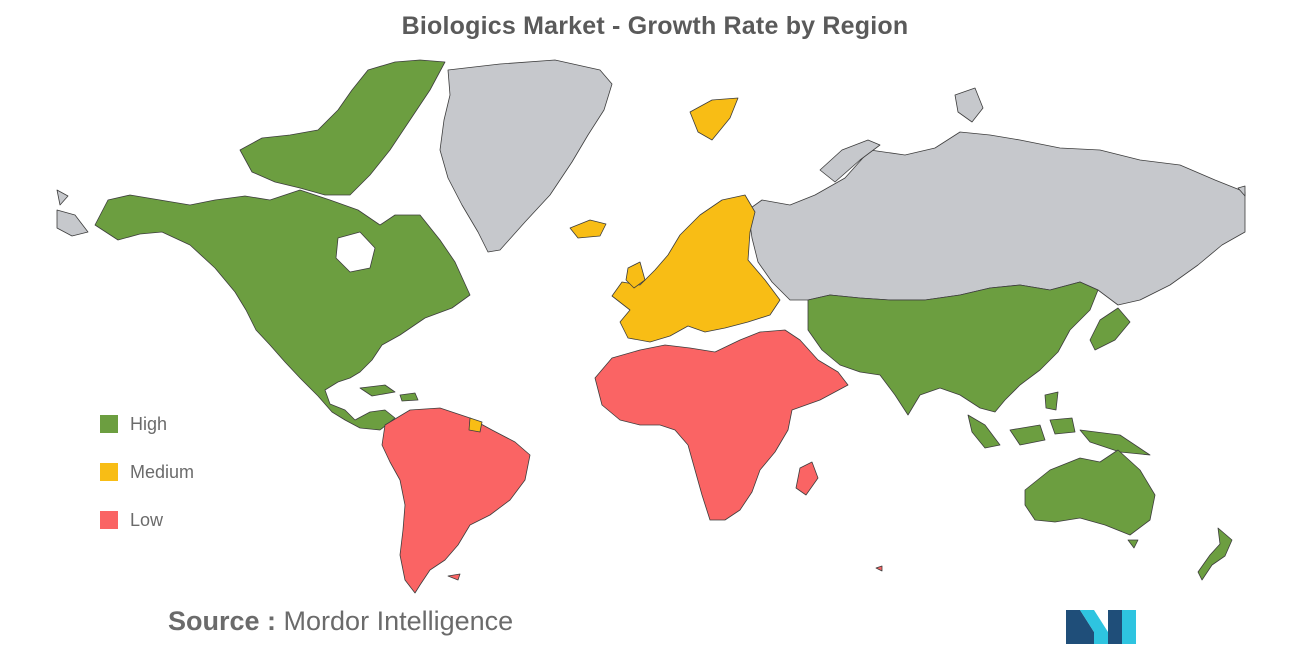  I want to click on legend-swatch-medium, so click(109, 472).